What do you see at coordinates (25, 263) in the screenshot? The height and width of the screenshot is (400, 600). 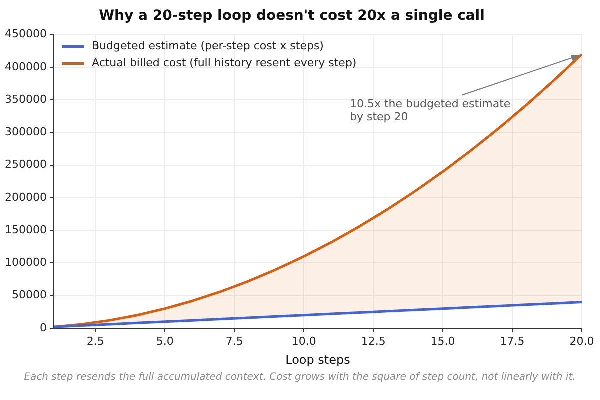 I see `y-tick-label: 100000` at bounding box center [25, 263].